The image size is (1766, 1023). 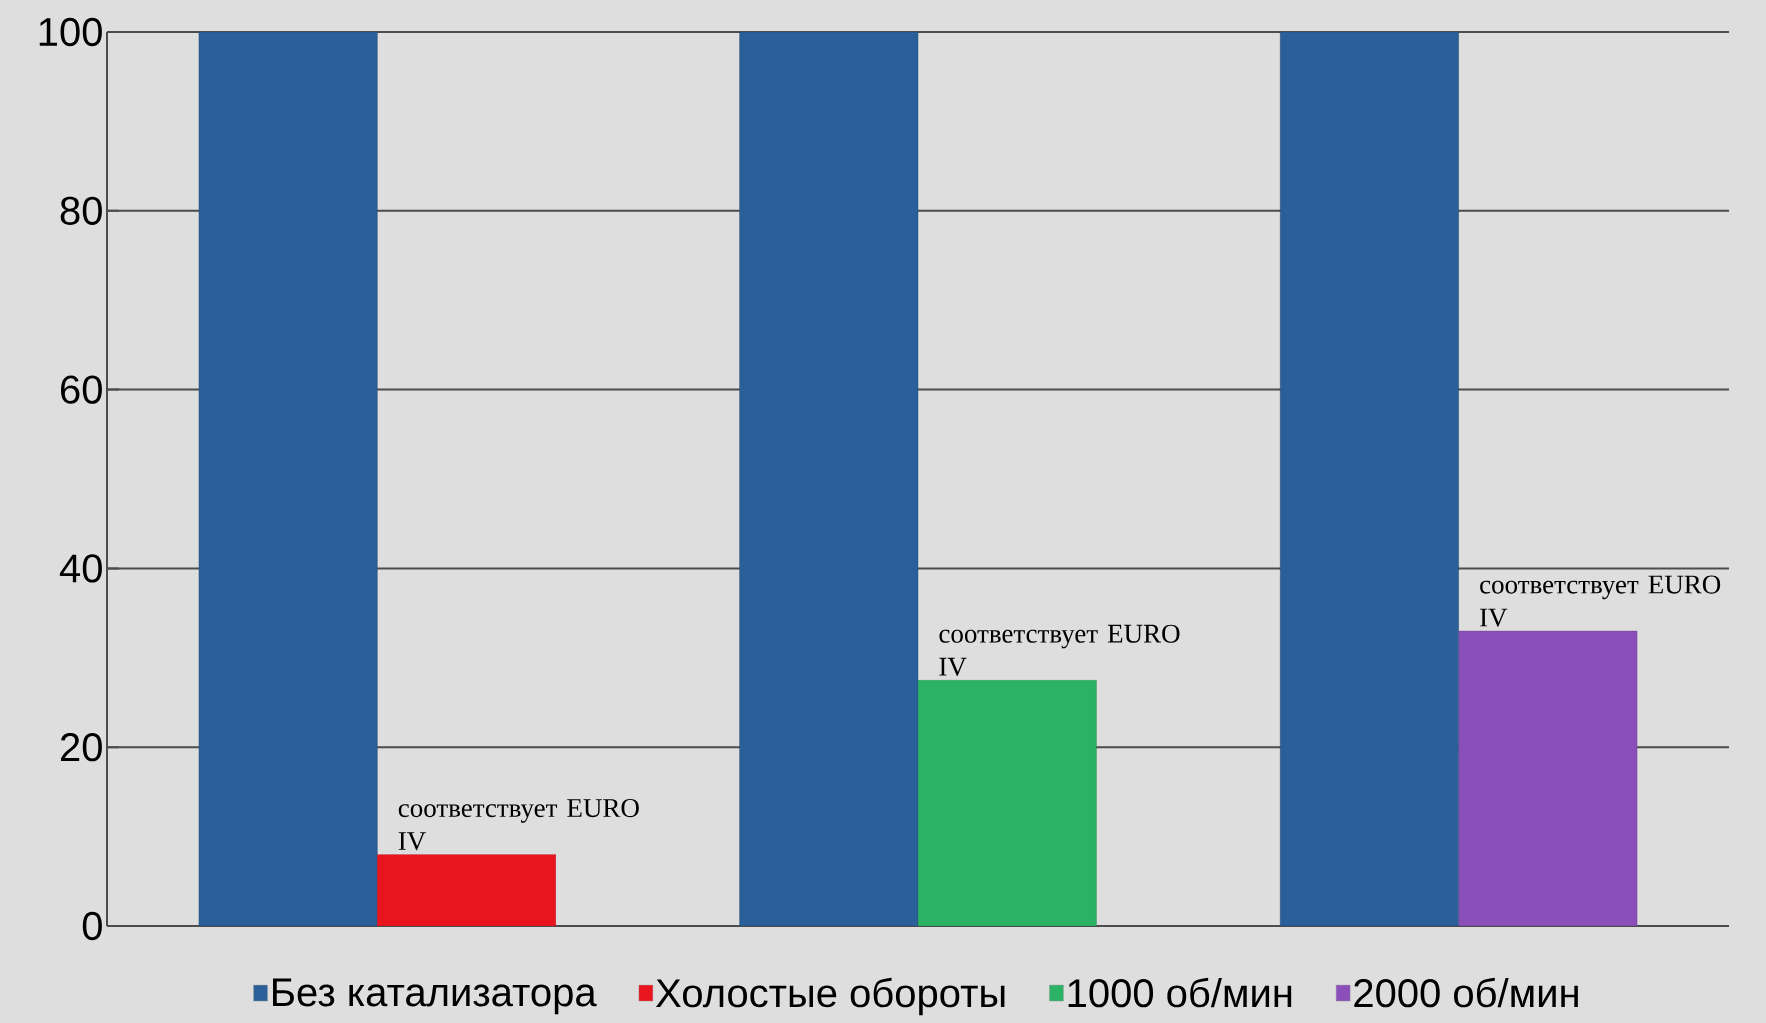 I want to click on y-tick-label: 80, so click(x=81, y=210).